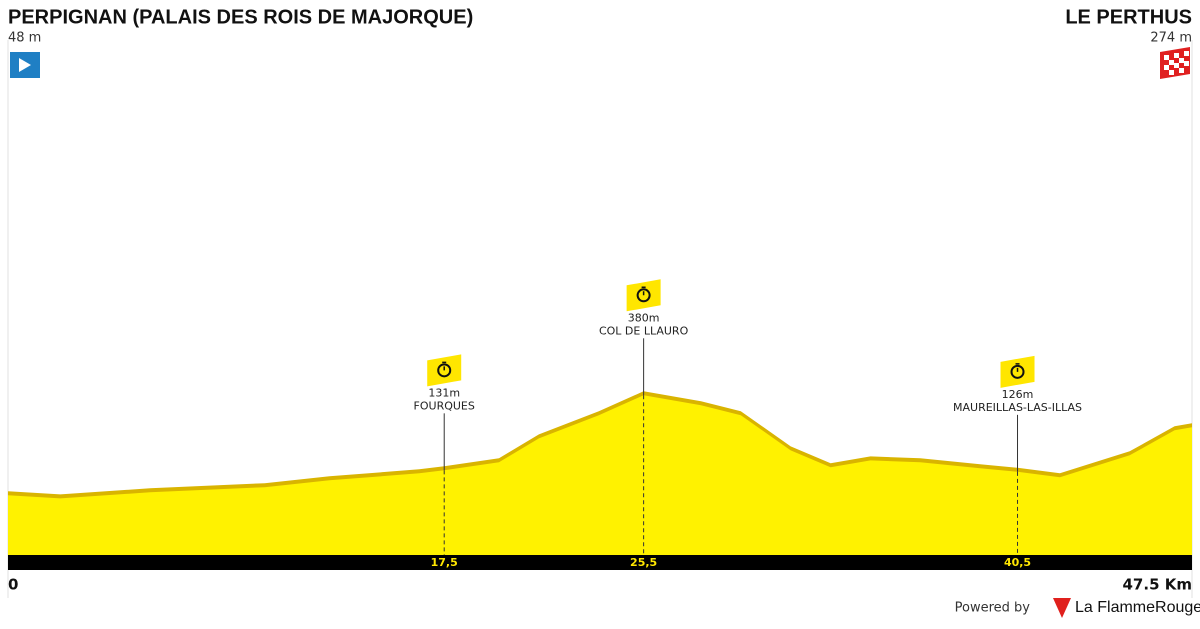 Image resolution: width=1200 pixels, height=629 pixels. I want to click on start-name: PERPIGNAN (PALAIS DES ROIS DE MAJORQUE), so click(240, 17).